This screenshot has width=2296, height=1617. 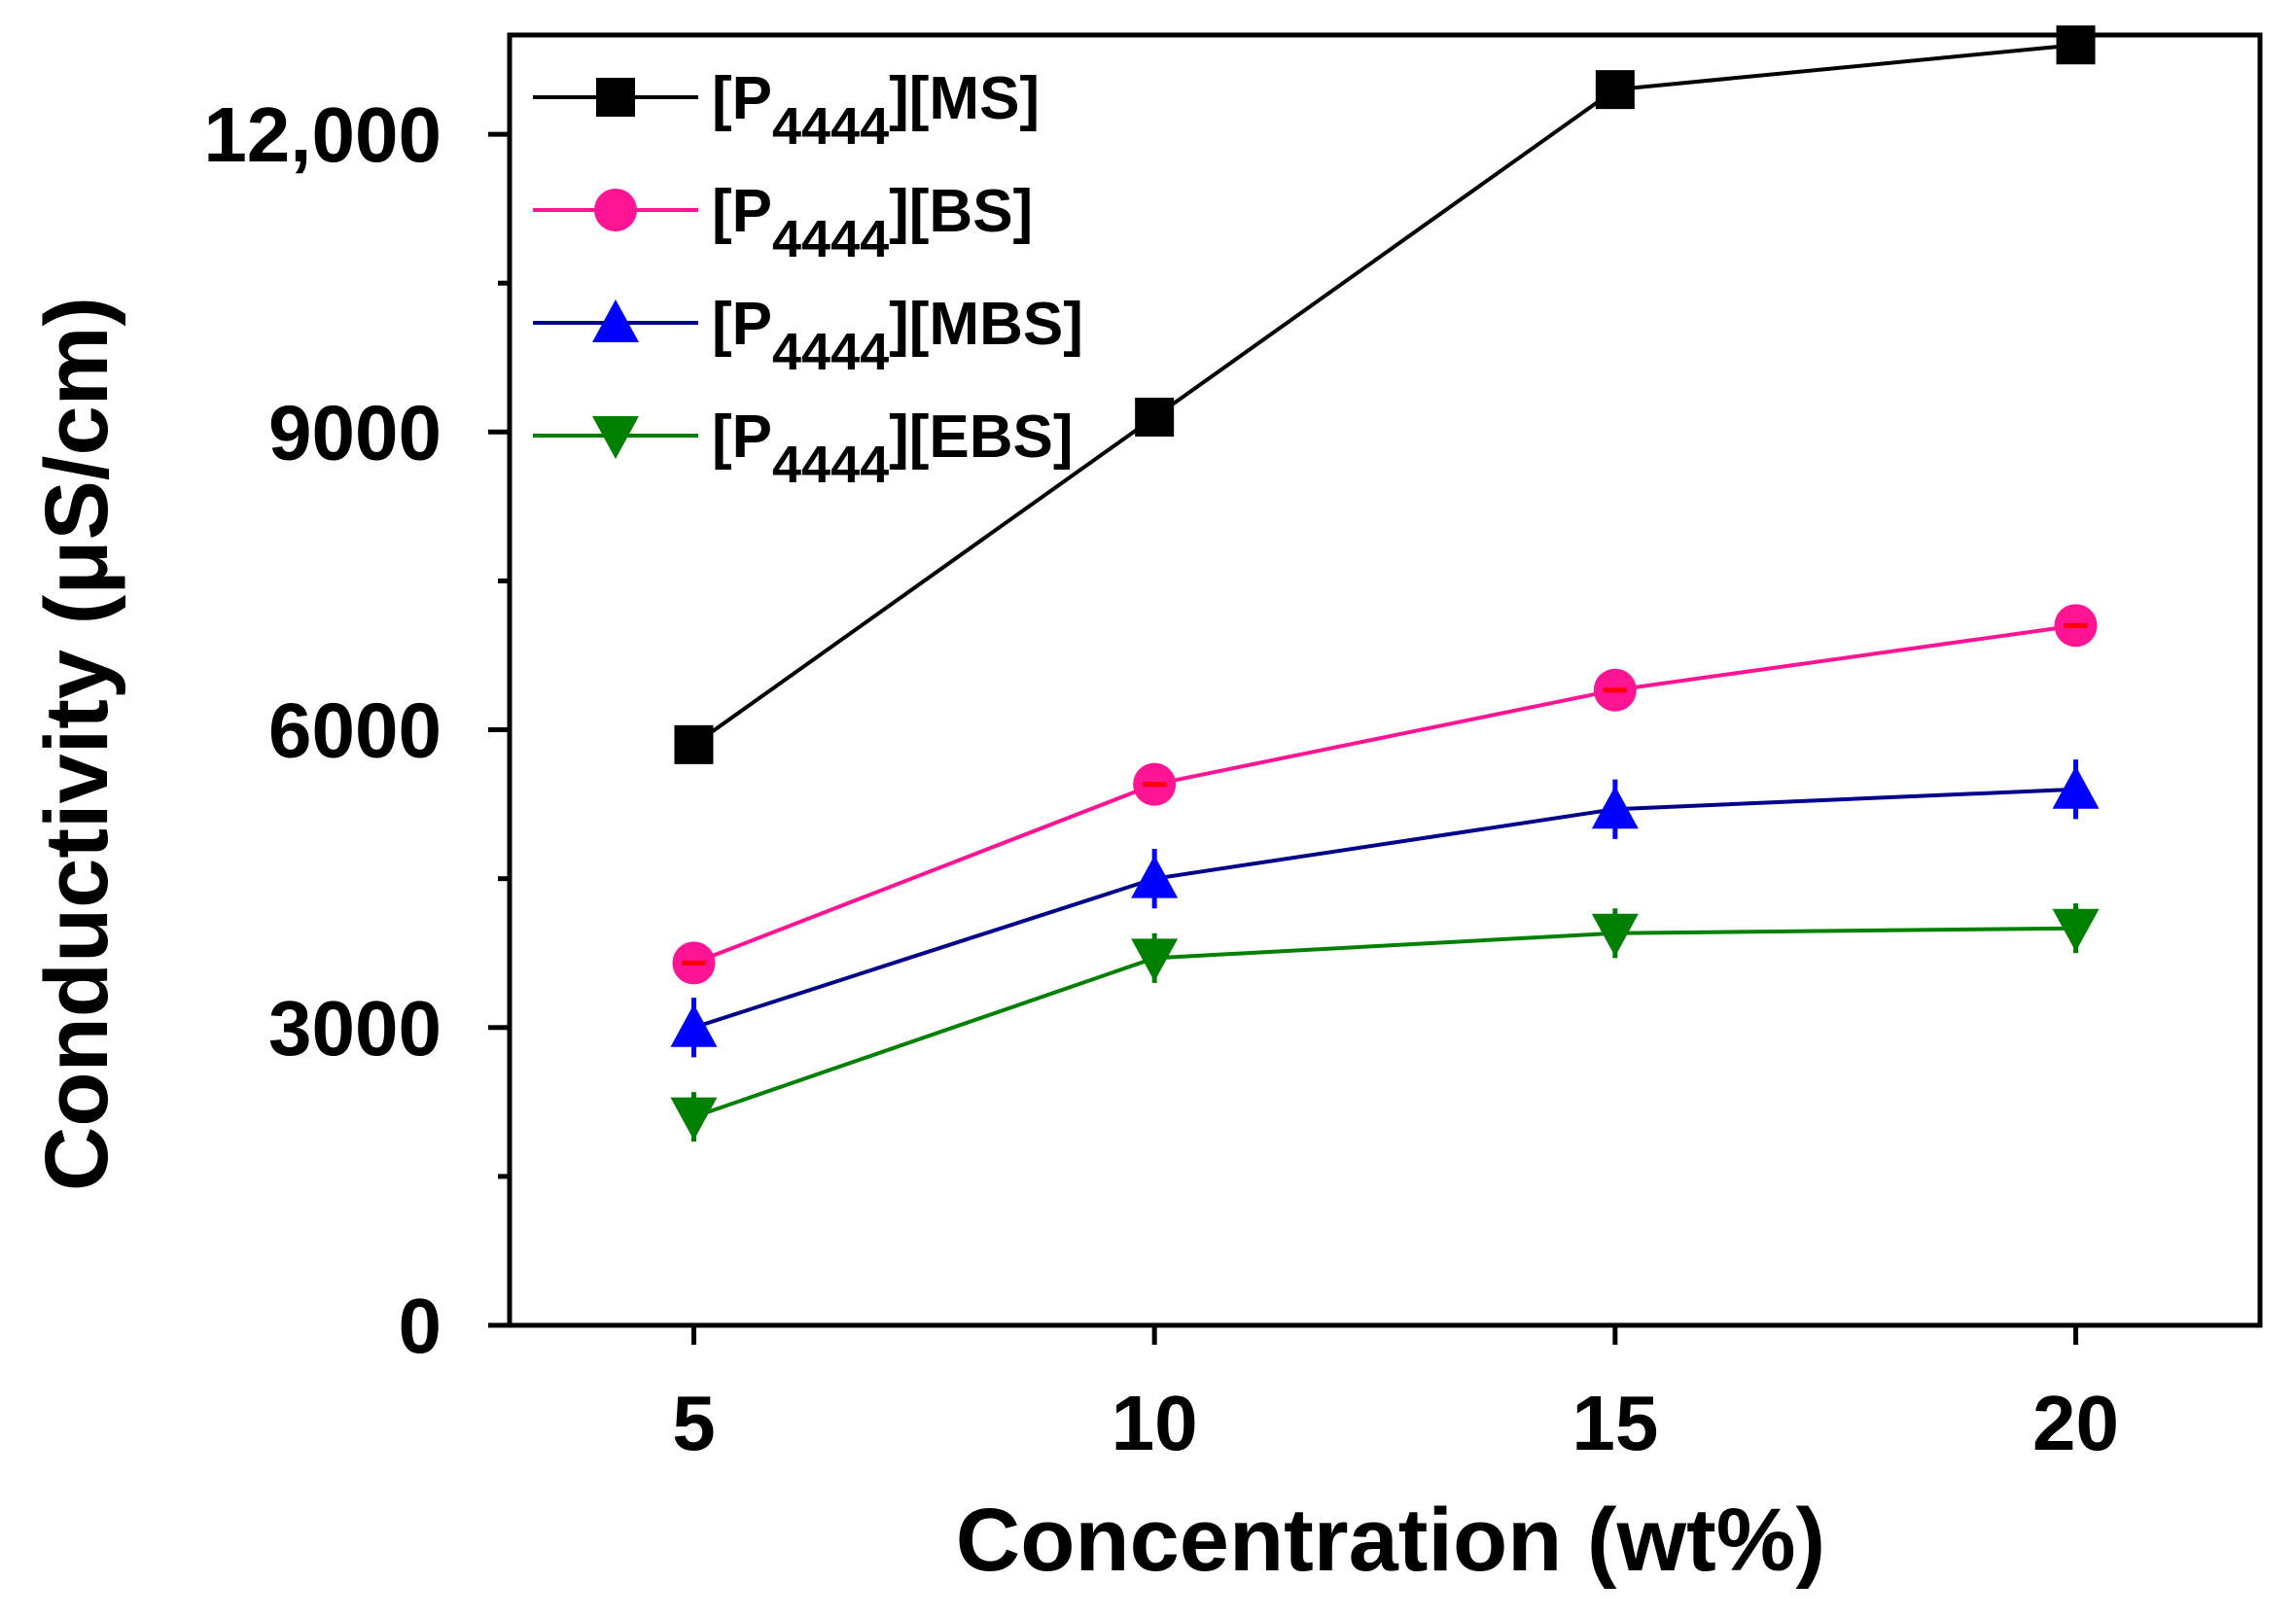 What do you see at coordinates (77, 744) in the screenshot?
I see `y-axis-title: Conductivity (μS/cm)` at bounding box center [77, 744].